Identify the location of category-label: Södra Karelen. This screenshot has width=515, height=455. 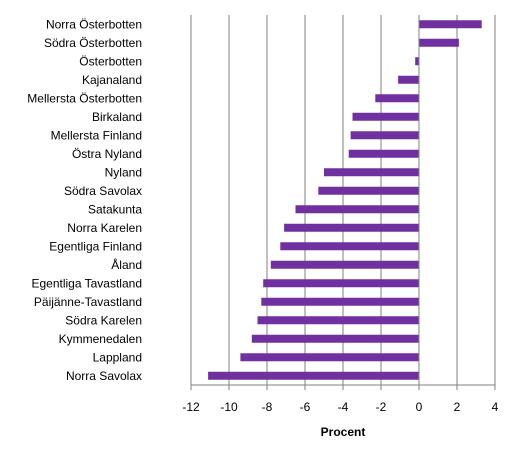
(103, 320).